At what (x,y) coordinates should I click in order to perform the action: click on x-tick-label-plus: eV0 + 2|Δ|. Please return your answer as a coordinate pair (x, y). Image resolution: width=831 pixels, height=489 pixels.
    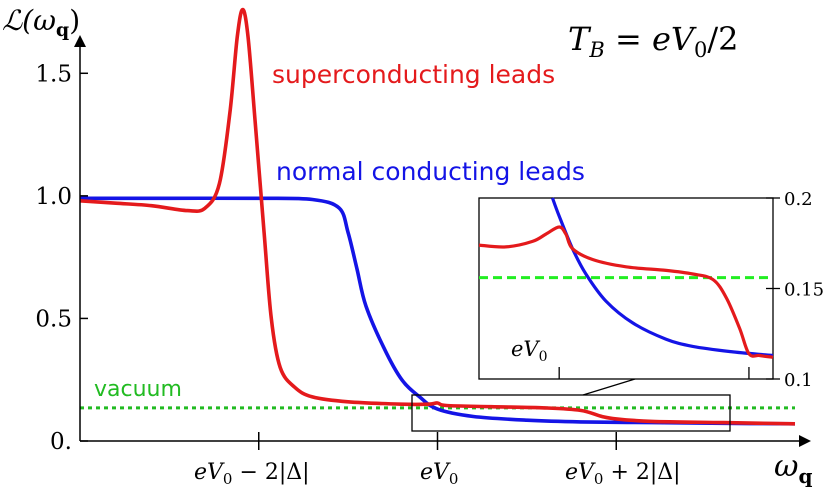
    Looking at the image, I should click on (623, 474).